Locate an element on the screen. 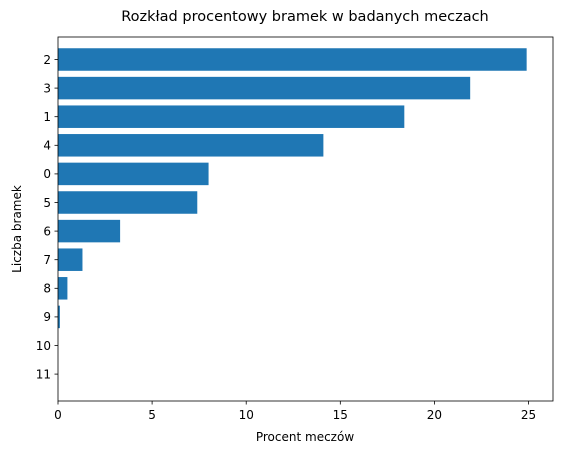  x-tick-label: 25 is located at coordinates (528, 415).